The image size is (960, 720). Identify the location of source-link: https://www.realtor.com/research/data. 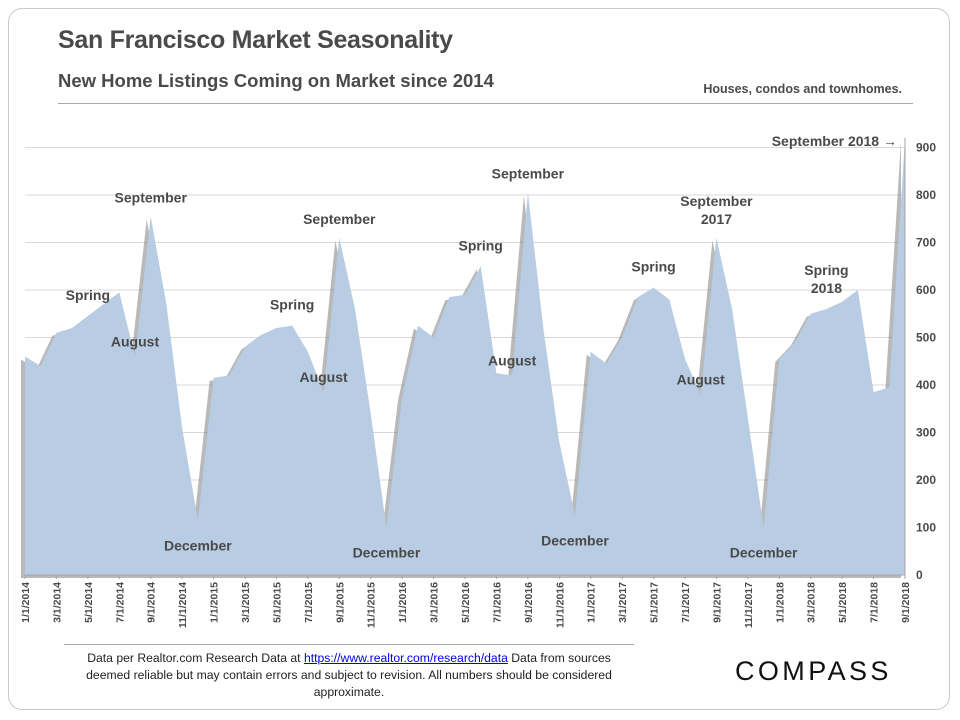
(405, 658).